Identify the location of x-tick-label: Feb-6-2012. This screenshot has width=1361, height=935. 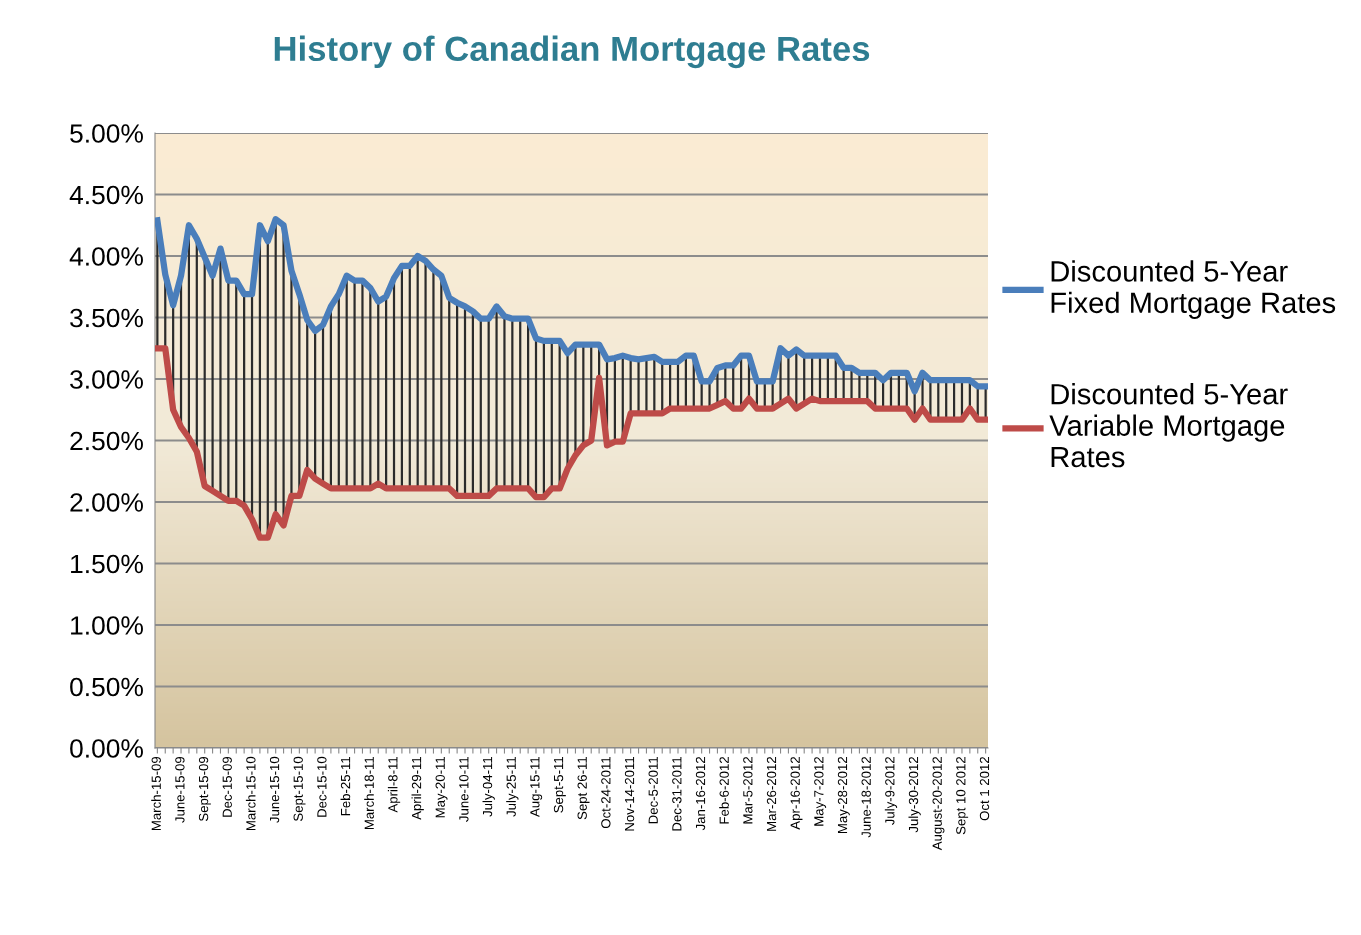
(724, 790).